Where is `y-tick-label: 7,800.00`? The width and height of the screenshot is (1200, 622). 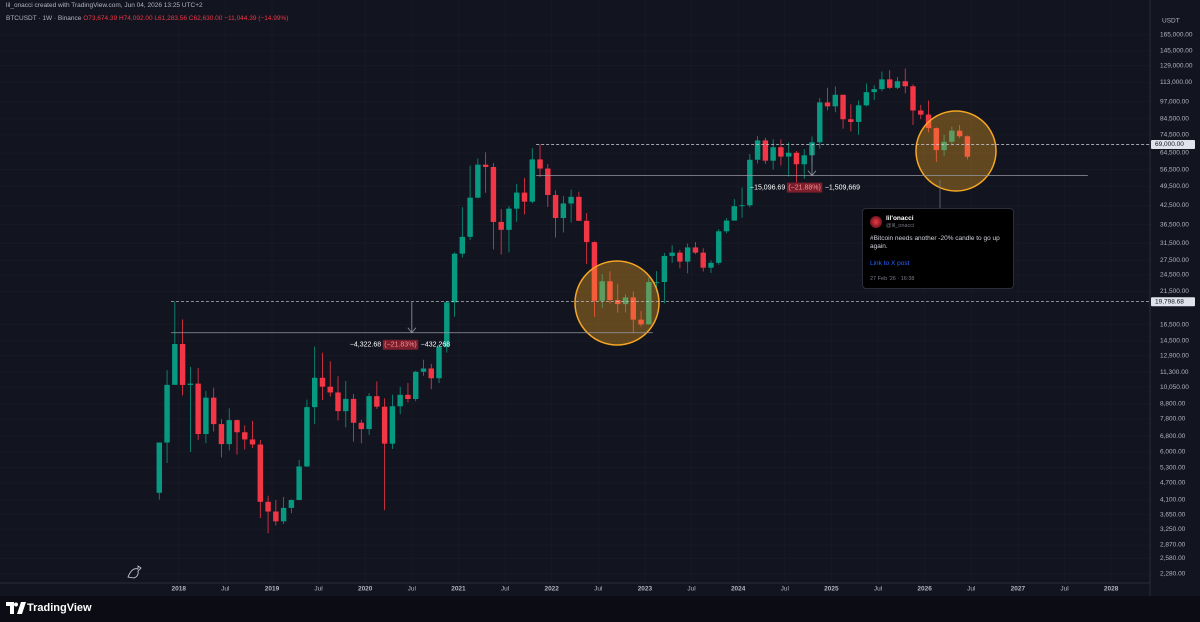 y-tick-label: 7,800.00 is located at coordinates (1173, 419).